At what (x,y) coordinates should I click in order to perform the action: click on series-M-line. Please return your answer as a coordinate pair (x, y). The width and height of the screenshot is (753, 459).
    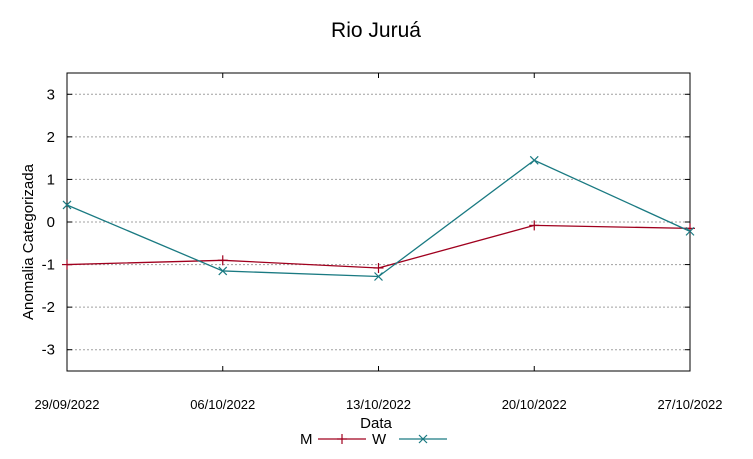
    Looking at the image, I should click on (378, 246).